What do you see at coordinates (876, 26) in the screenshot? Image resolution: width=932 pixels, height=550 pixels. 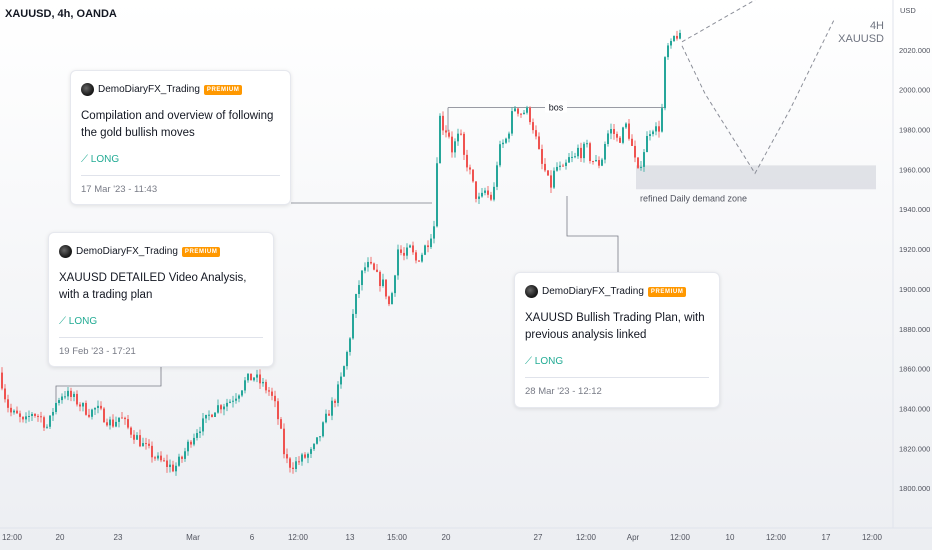 I see `watermark-timeframe: 4H` at bounding box center [876, 26].